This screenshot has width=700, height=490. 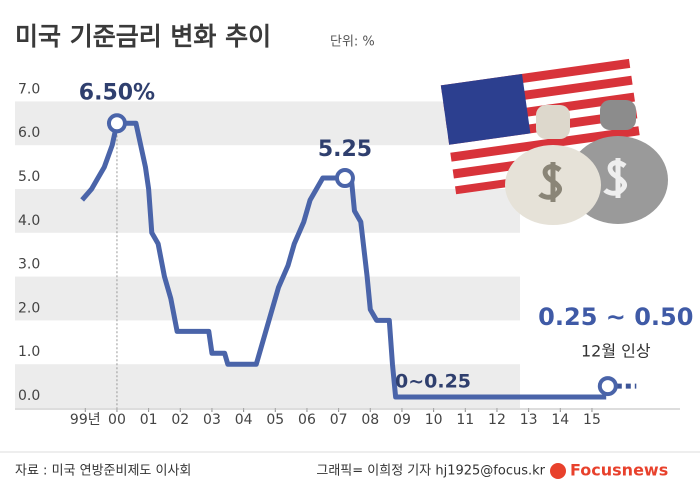 What do you see at coordinates (29, 177) in the screenshot?
I see `y-tick-label: 5.0` at bounding box center [29, 177].